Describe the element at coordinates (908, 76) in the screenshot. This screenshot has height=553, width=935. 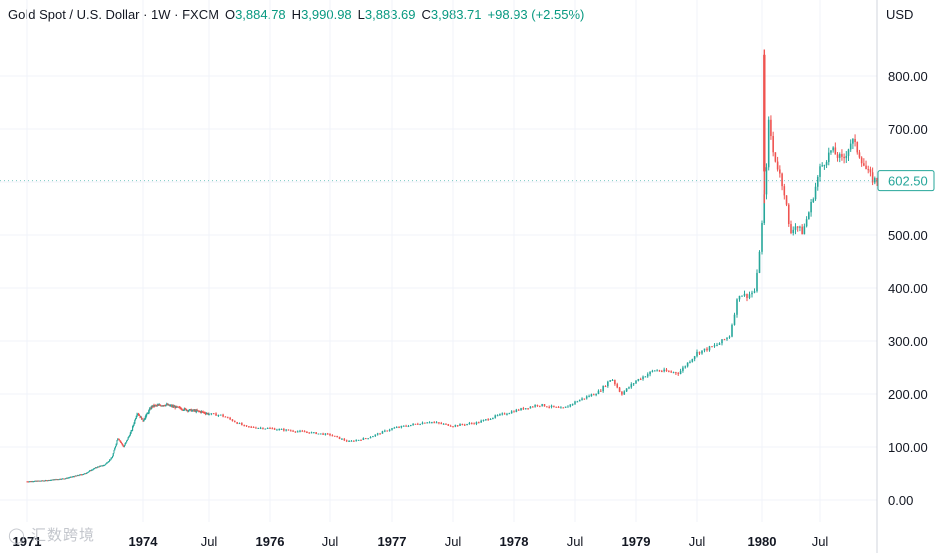
I see `price-tick-label: 800.00` at that location.